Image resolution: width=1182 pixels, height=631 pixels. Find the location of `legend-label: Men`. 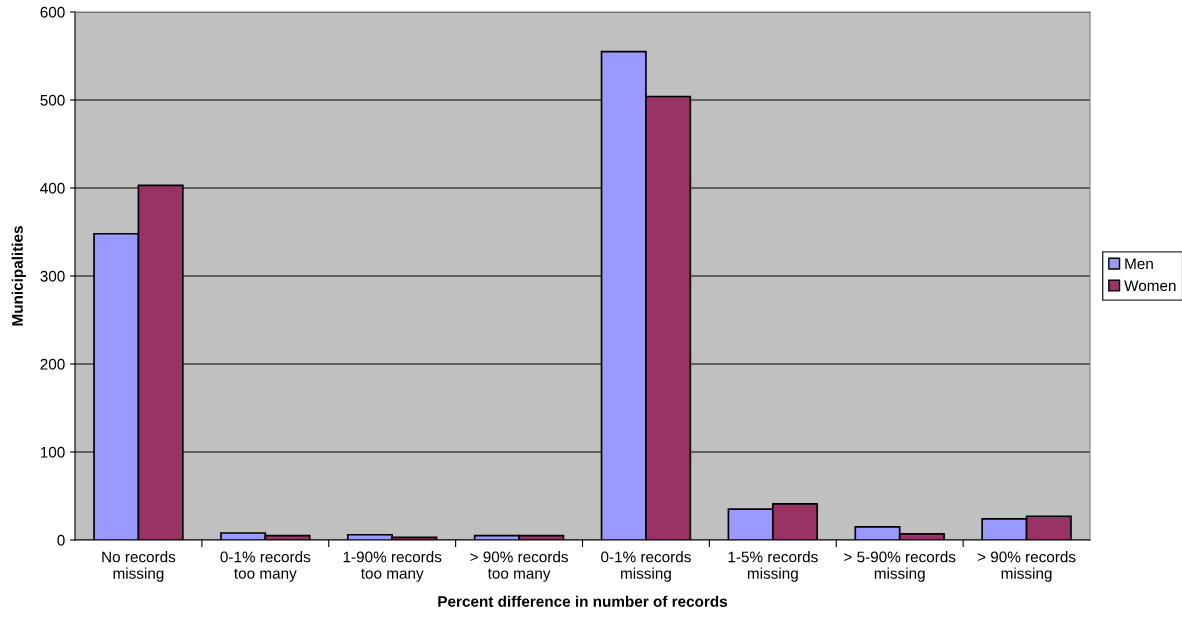

legend-label: Men is located at coordinates (1139, 264).